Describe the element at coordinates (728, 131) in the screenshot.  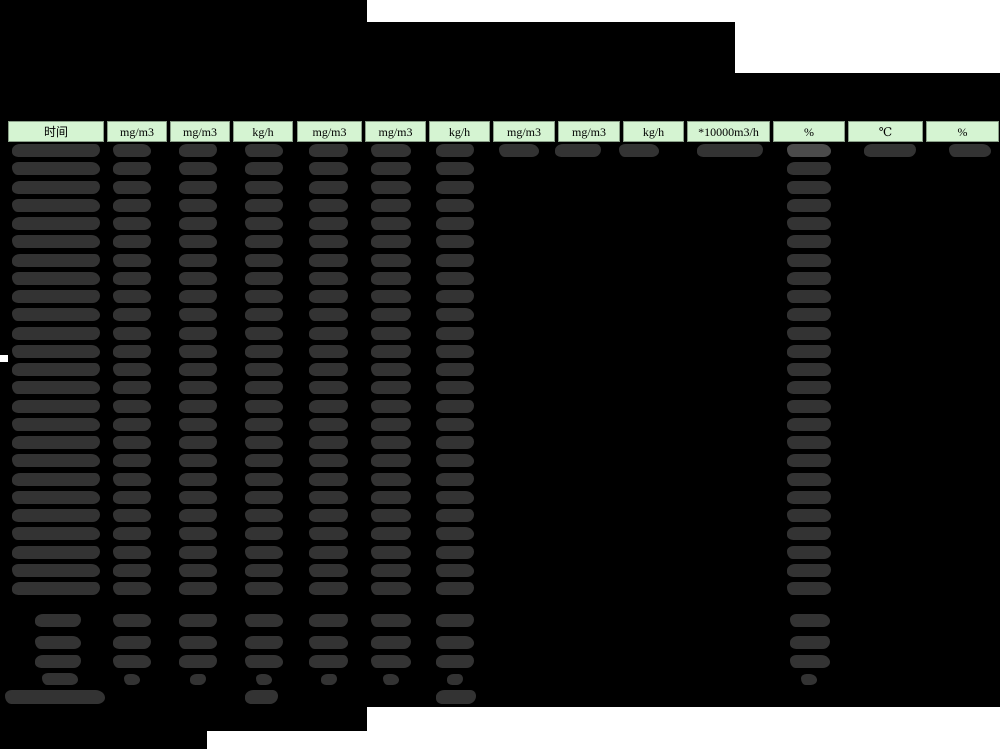
I see `header-cell-10: *10000m3/h` at that location.